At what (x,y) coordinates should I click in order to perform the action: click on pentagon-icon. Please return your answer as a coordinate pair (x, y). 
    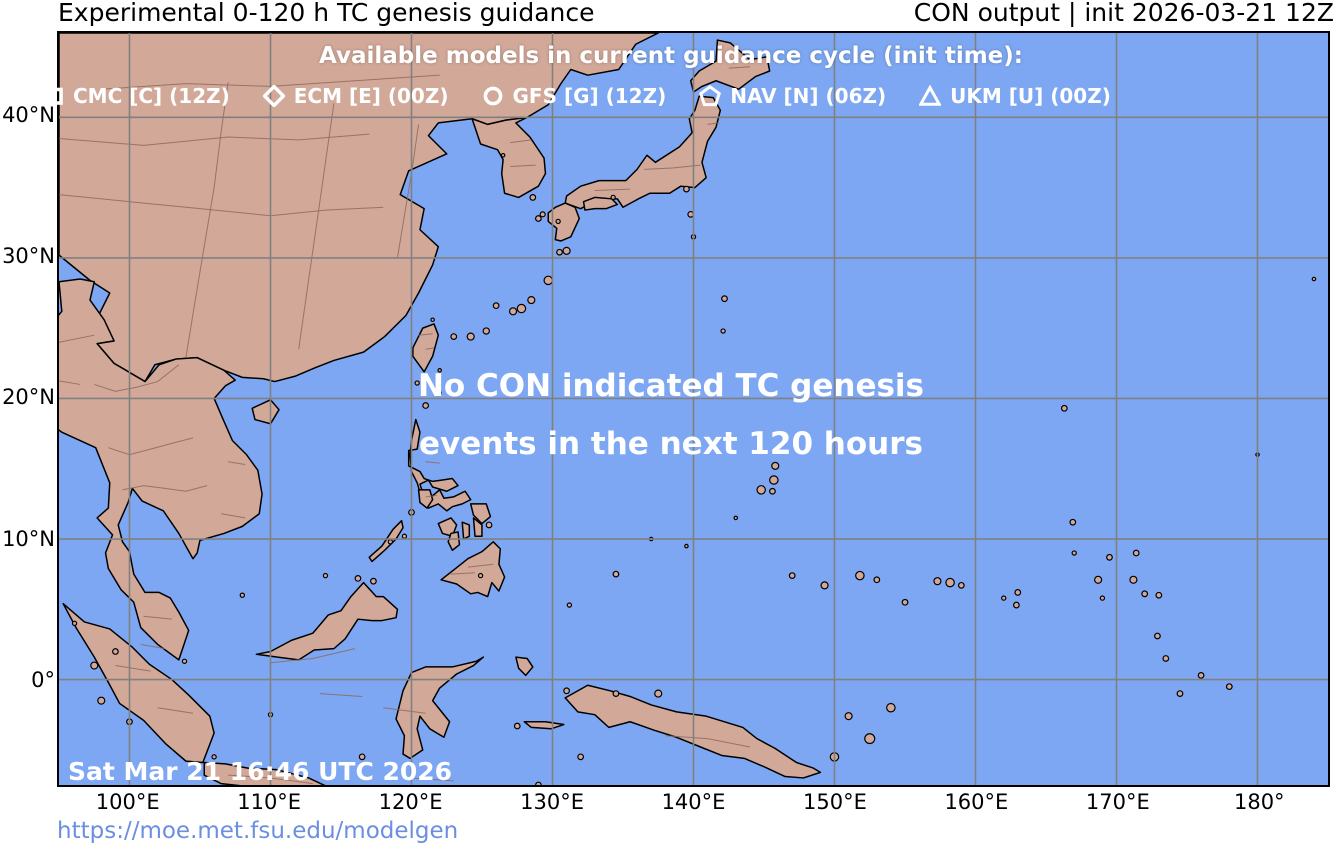
    Looking at the image, I should click on (710, 95).